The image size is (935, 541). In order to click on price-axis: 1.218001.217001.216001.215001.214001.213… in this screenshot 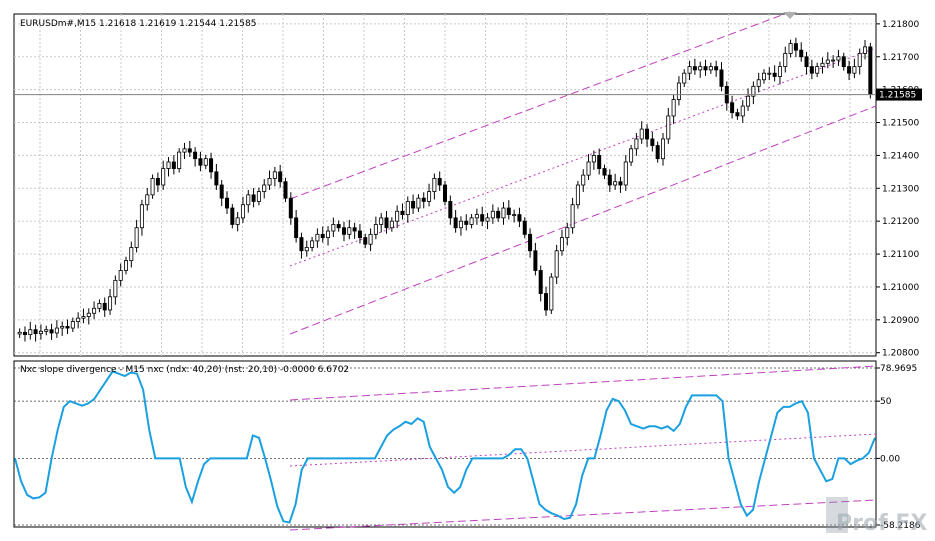, I will do `click(897, 189)`.